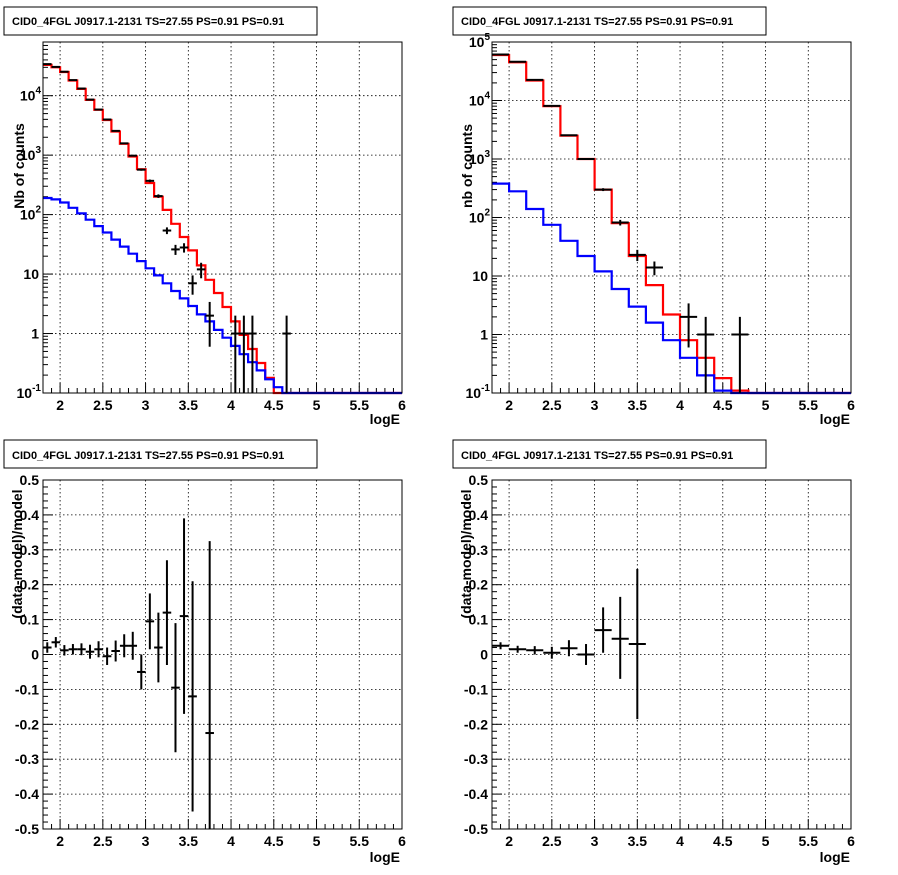 The height and width of the screenshot is (875, 898). Describe the element at coordinates (476, 689) in the screenshot. I see `y-tick-label: -0.1` at that location.